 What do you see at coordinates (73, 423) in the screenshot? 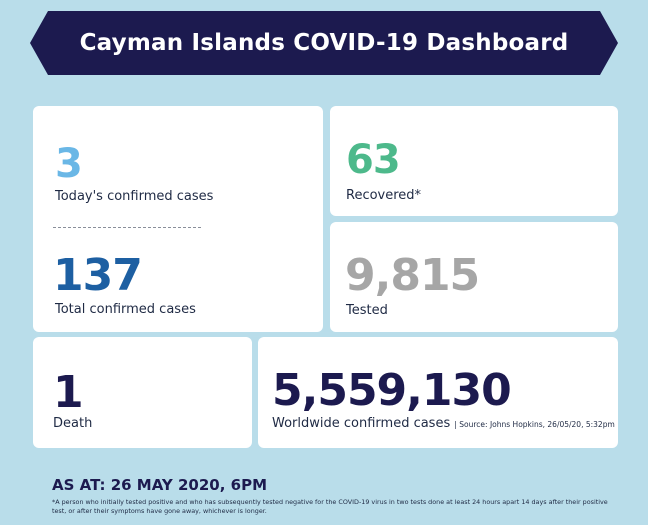
I see `deaths-label: Death` at bounding box center [73, 423].